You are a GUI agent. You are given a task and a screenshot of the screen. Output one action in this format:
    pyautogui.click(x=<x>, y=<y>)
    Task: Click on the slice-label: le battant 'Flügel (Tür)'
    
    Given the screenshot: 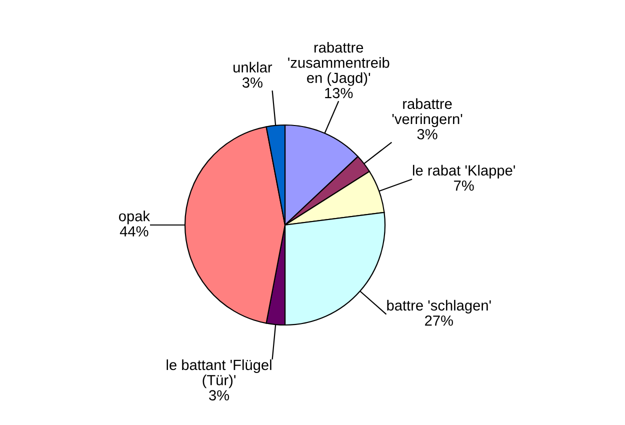 What is the action you would take?
    pyautogui.click(x=219, y=373)
    